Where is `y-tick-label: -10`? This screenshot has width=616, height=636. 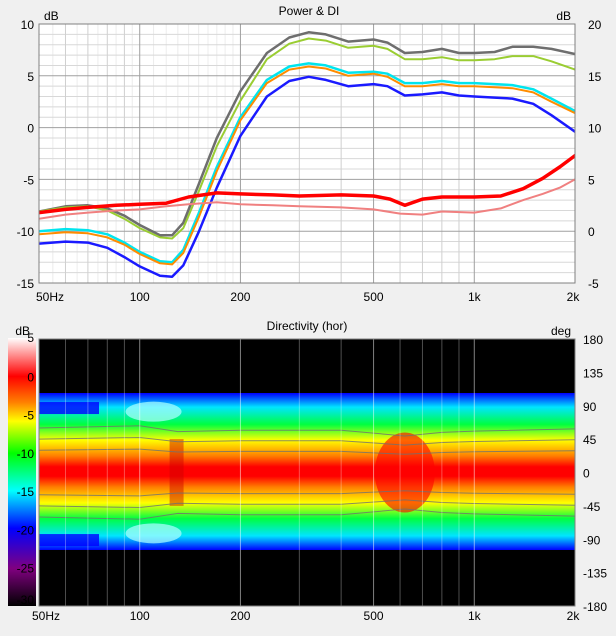 y-tick-label: -10 is located at coordinates (26, 232).